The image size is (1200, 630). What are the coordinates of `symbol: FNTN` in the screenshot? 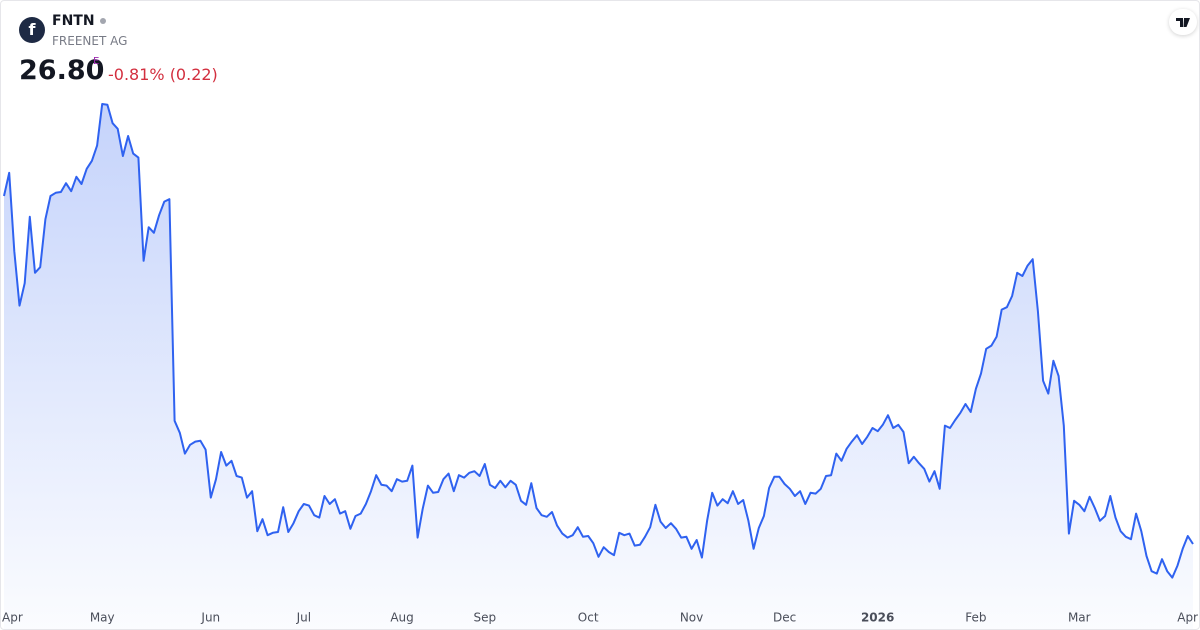 It's located at (73, 21).